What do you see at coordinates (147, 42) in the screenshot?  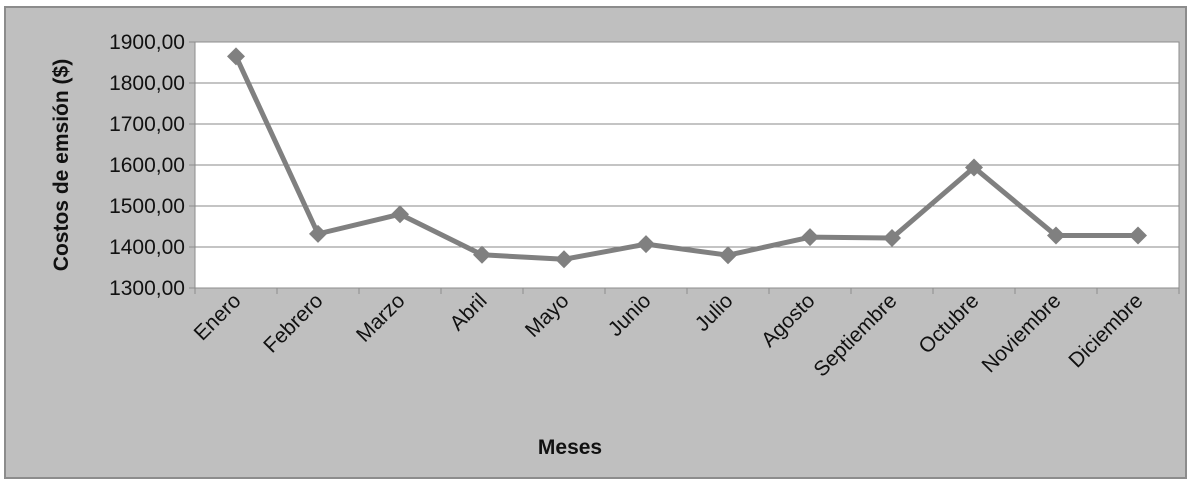 I see `y-tick-label: 1900,00` at bounding box center [147, 42].